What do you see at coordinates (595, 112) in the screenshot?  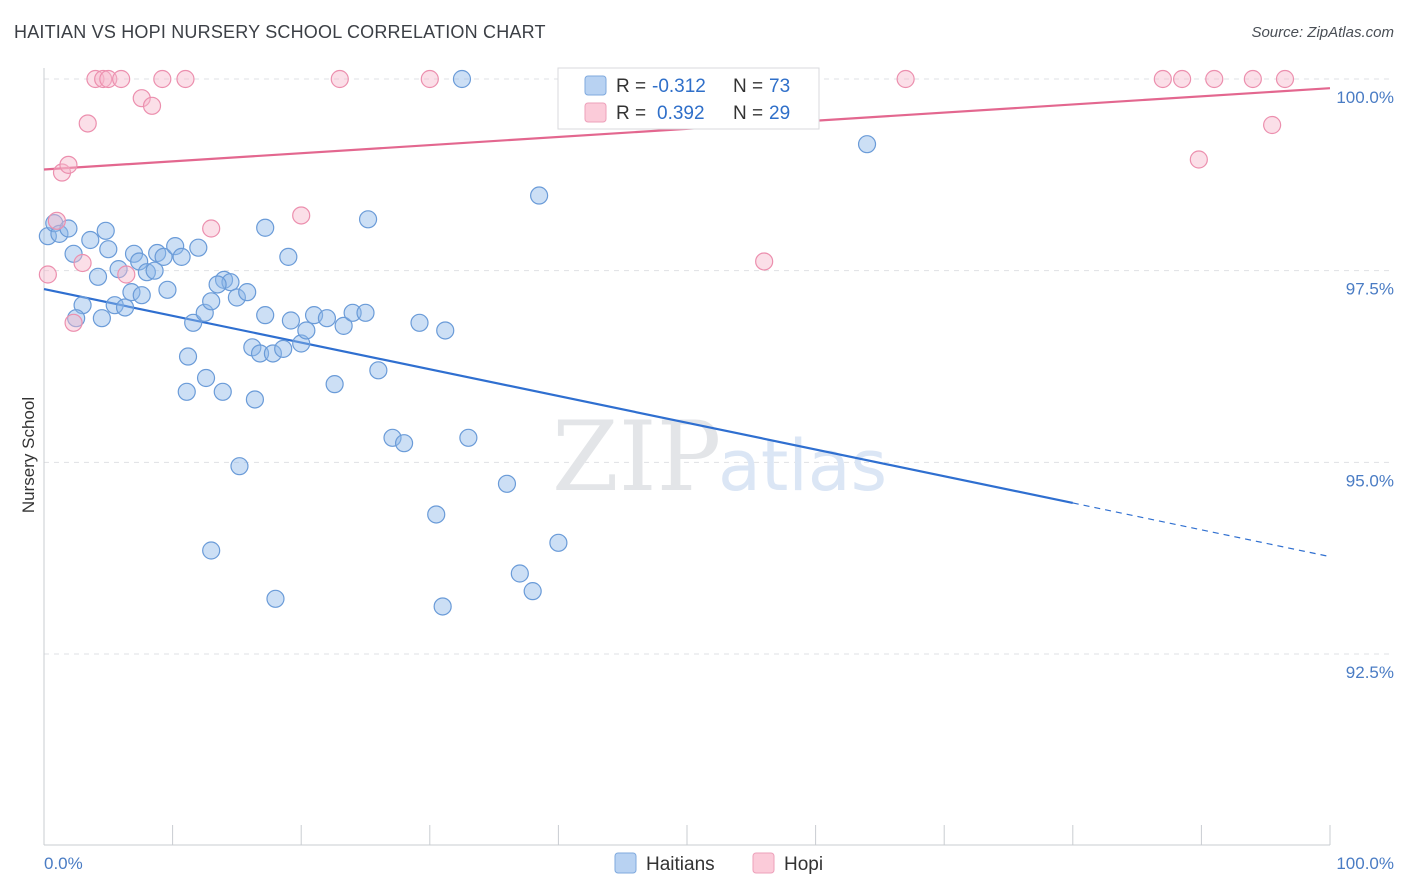 I see `stats-swatch-hopi` at bounding box center [595, 112].